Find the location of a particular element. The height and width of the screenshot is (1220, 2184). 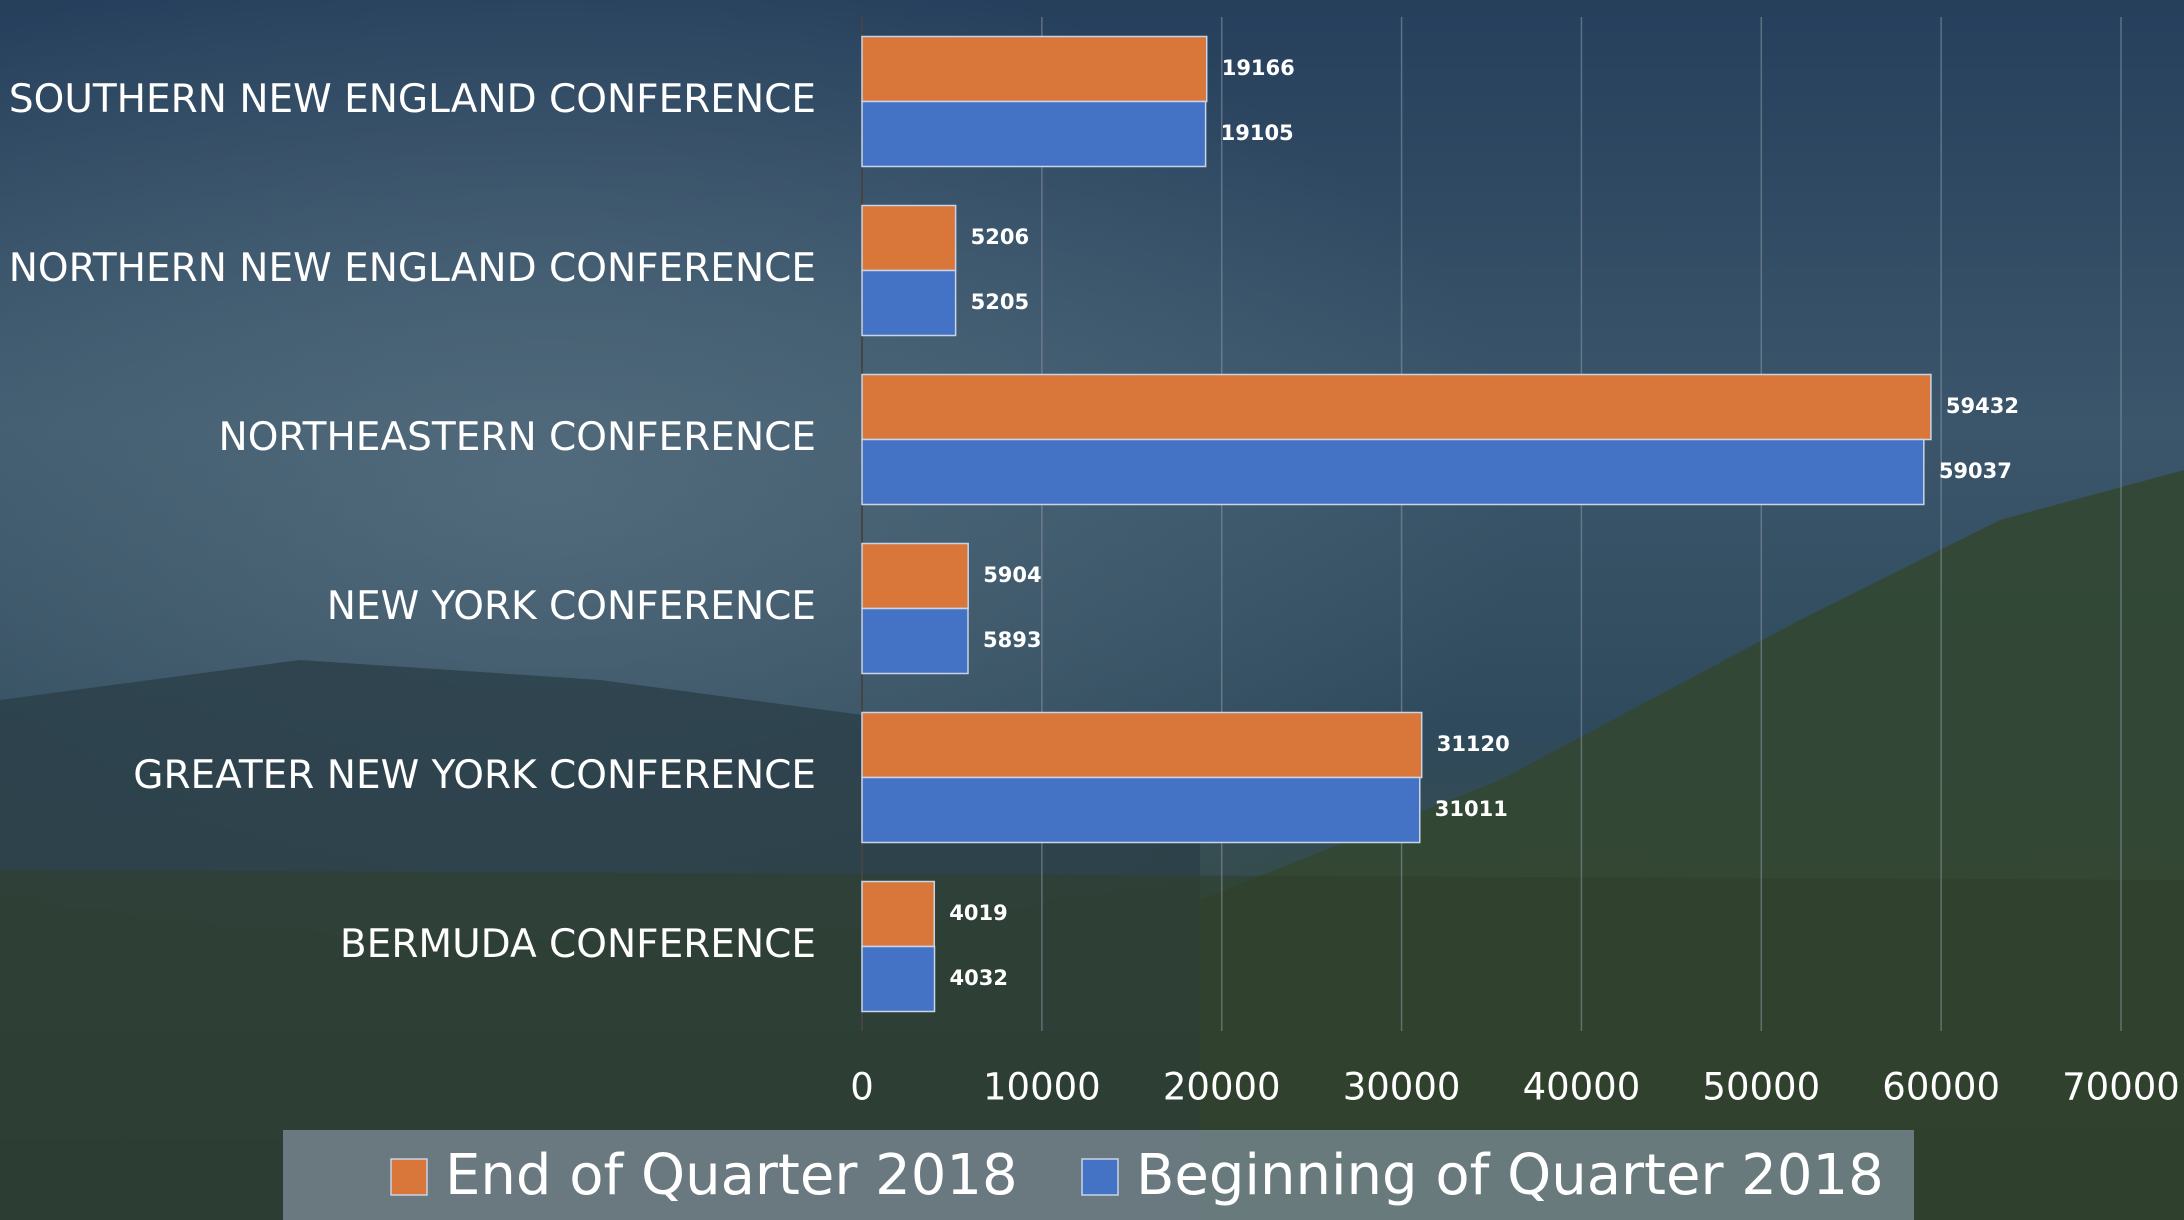

value-label: 31120 is located at coordinates (1473, 744).